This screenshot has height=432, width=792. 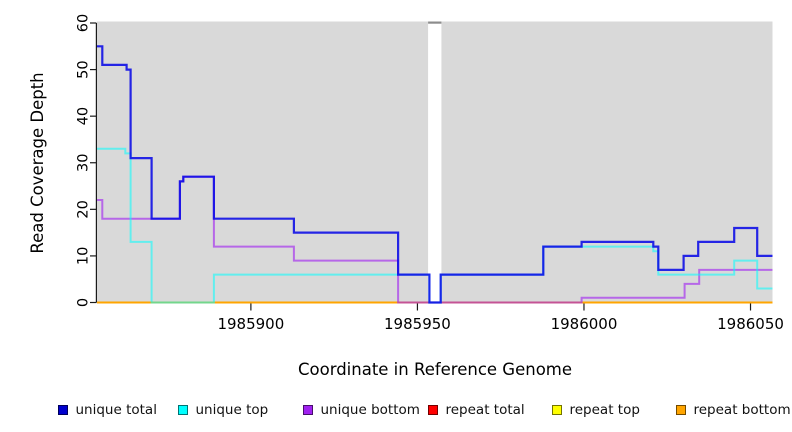 What do you see at coordinates (435, 162) in the screenshot?
I see `reference-gap-band` at bounding box center [435, 162].